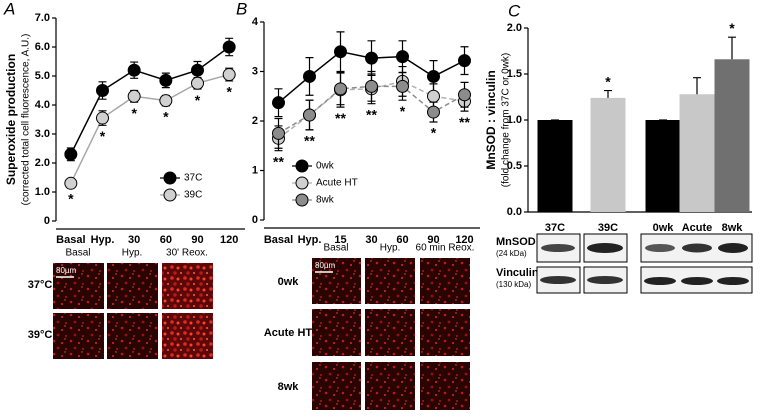 The height and width of the screenshot is (416, 763). Describe the element at coordinates (513, 284) in the screenshot. I see `band-size: (130 kDa)` at that location.